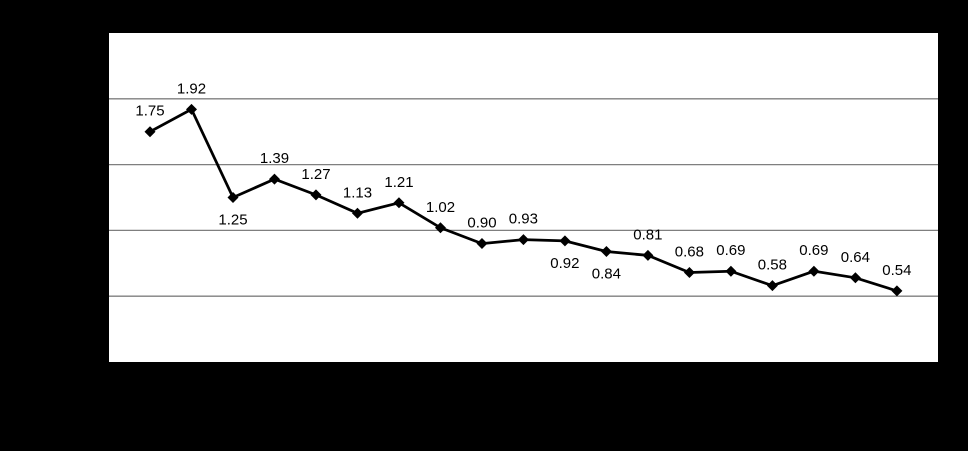 The width and height of the screenshot is (968, 451). I want to click on data-label: 1.25, so click(232, 220).